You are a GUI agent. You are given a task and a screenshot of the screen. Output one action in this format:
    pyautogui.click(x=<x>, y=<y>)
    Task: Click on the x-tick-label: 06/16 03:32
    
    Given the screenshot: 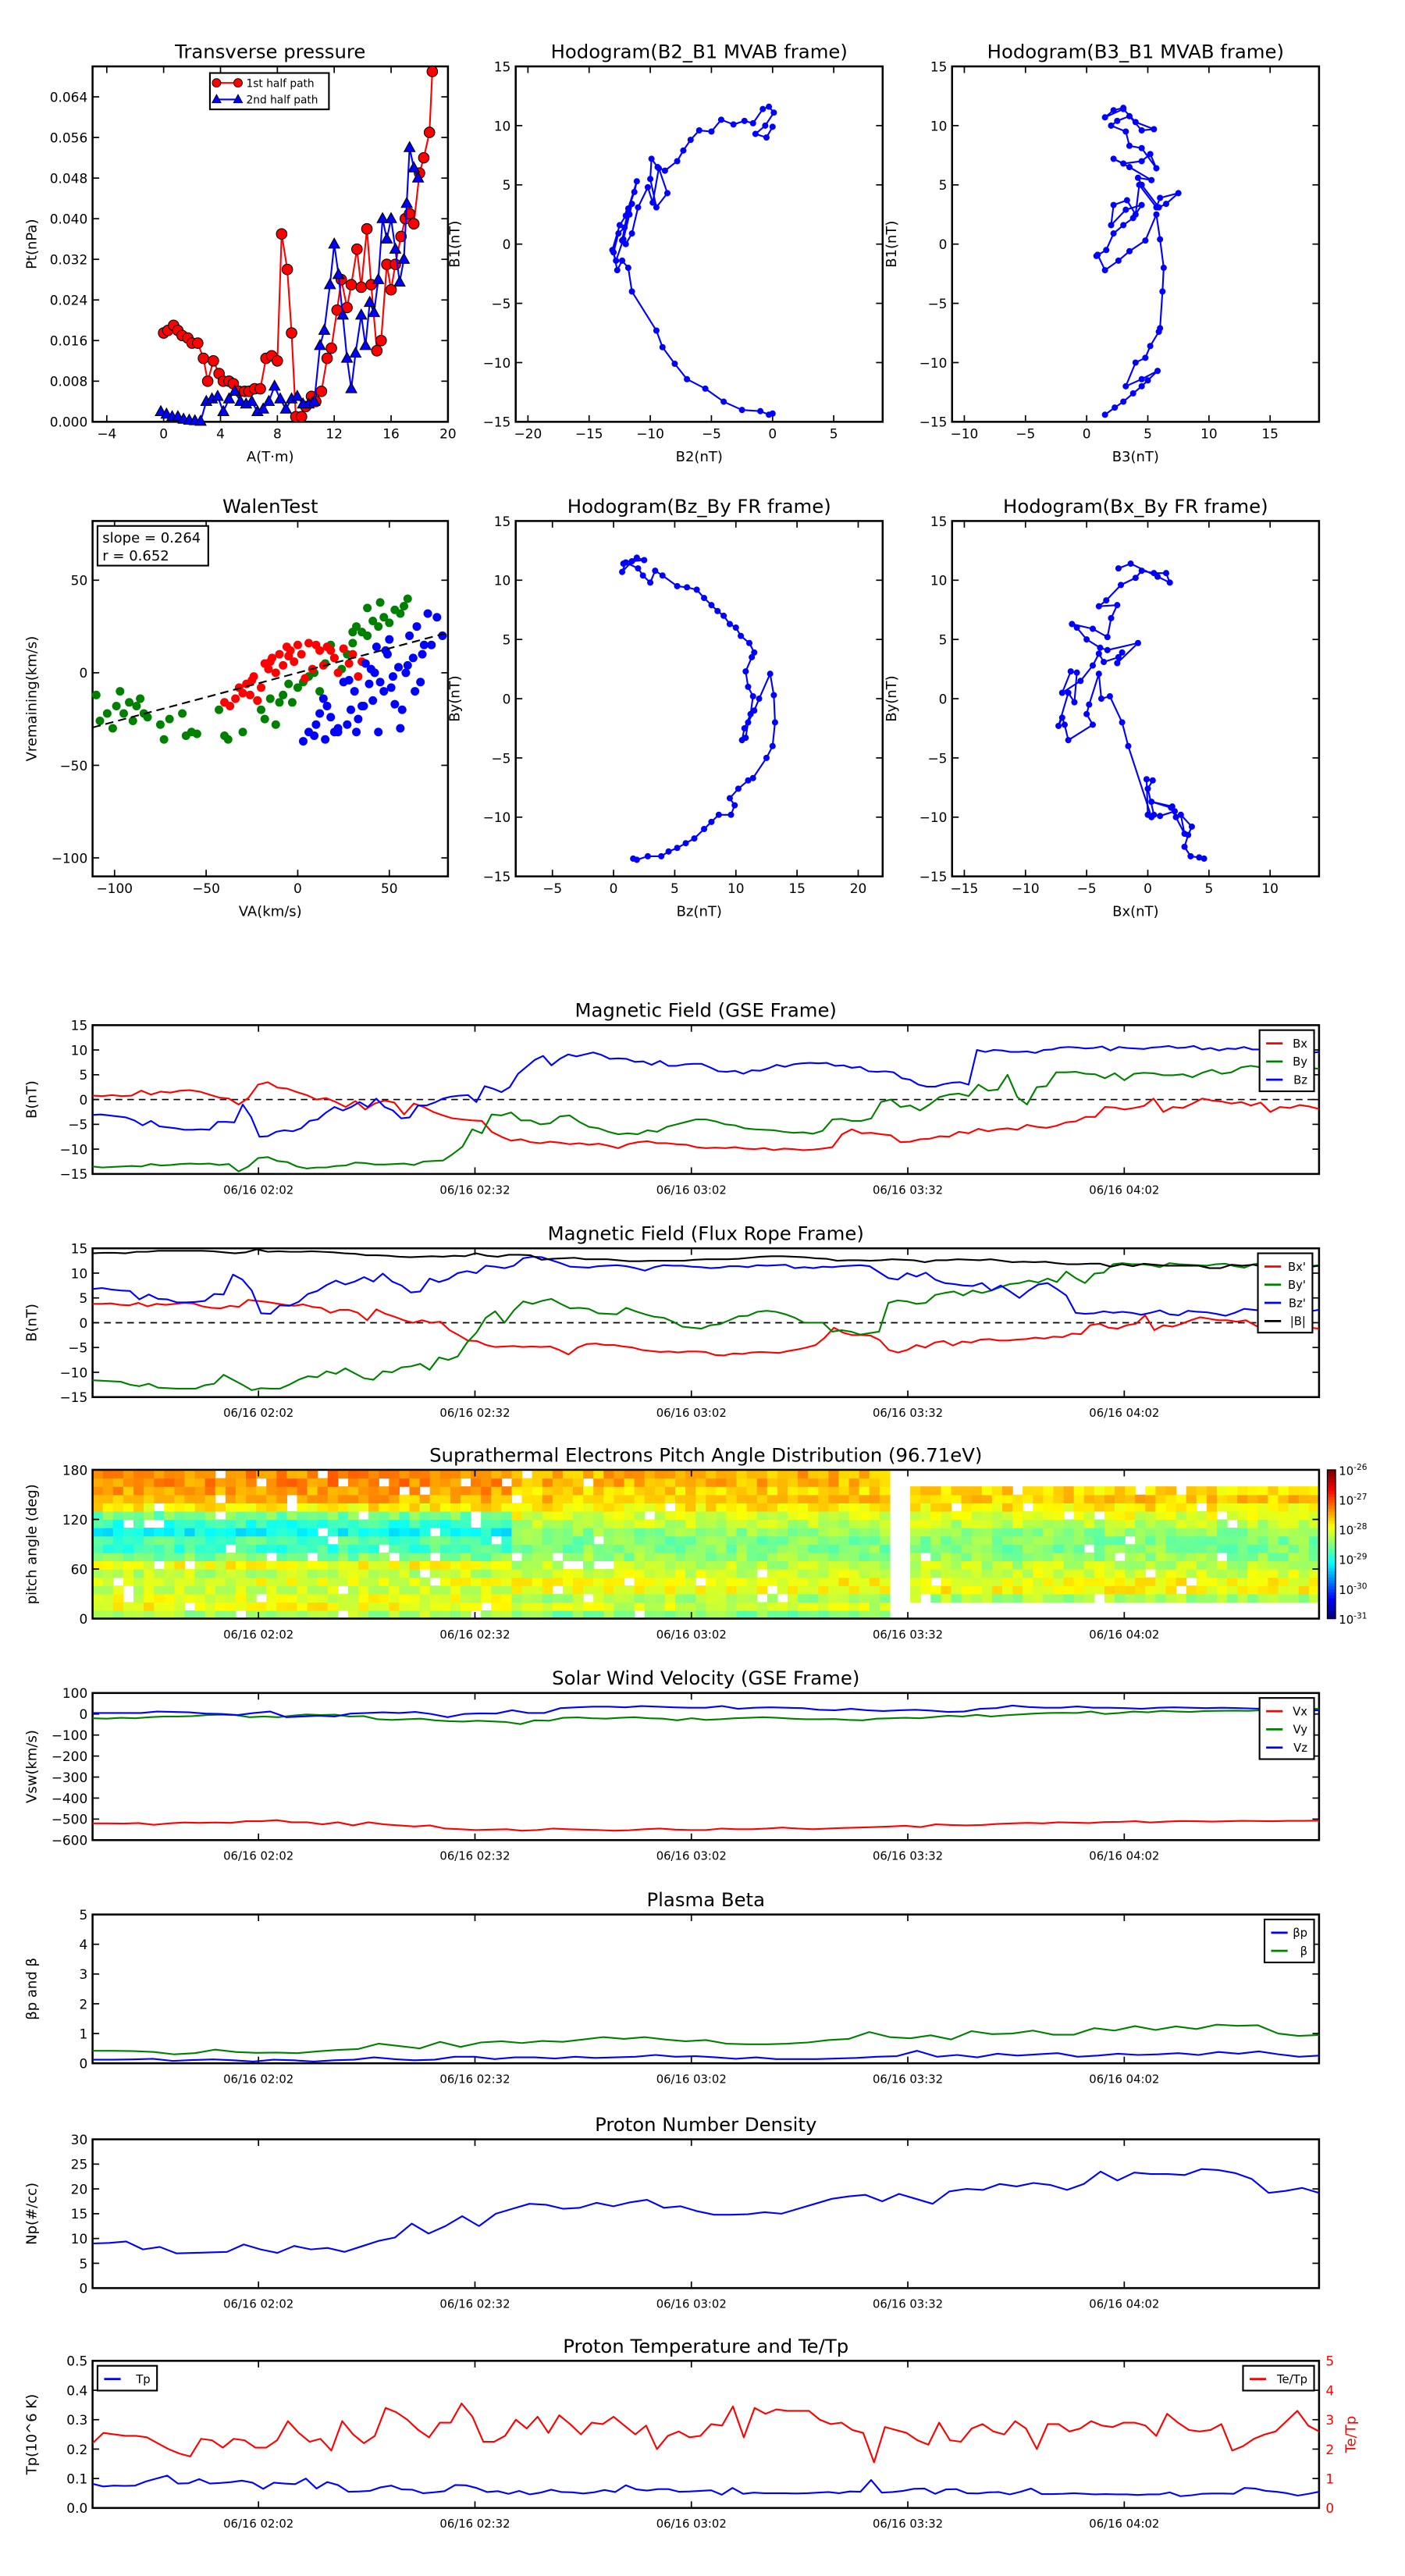 What is the action you would take?
    pyautogui.click(x=908, y=2524)
    